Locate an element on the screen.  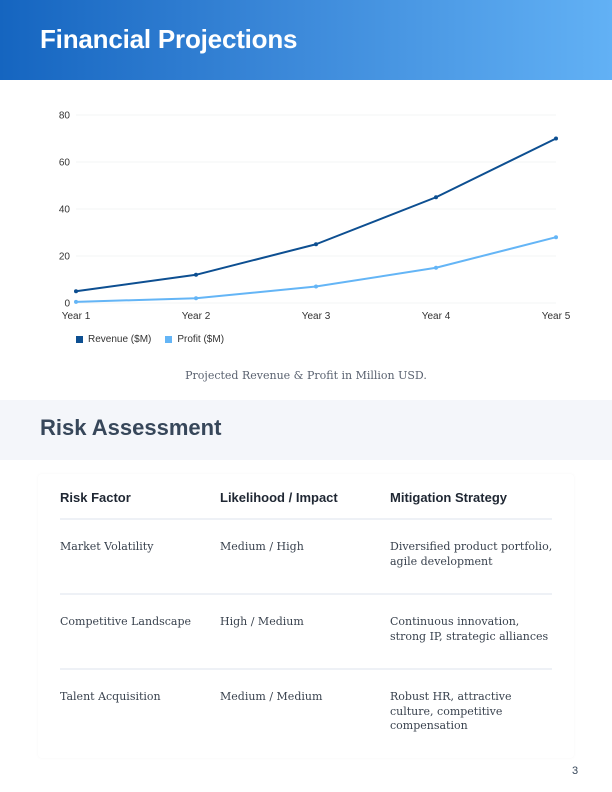
x-tick-label: Year 5 is located at coordinates (556, 316).